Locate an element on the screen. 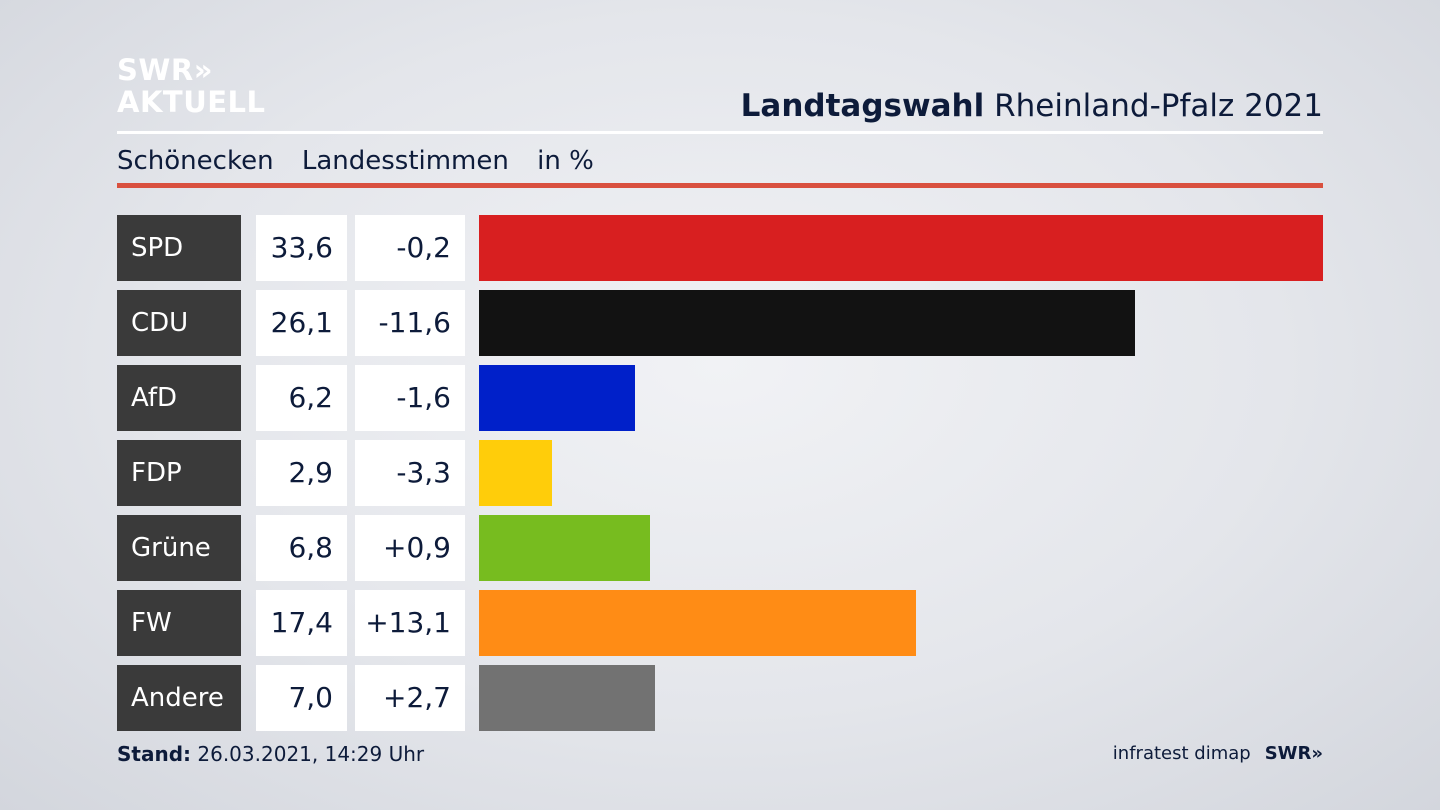 The height and width of the screenshot is (810, 1440). vote-type-label: Landesstimmen is located at coordinates (405, 161).